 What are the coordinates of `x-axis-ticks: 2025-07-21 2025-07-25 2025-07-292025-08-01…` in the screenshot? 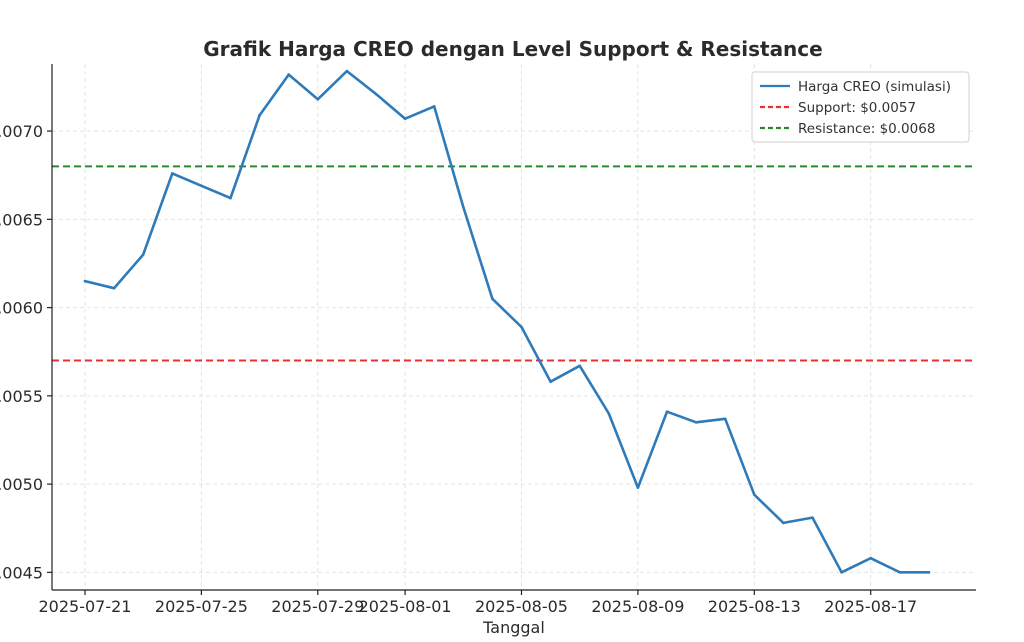 It's located at (478, 603).